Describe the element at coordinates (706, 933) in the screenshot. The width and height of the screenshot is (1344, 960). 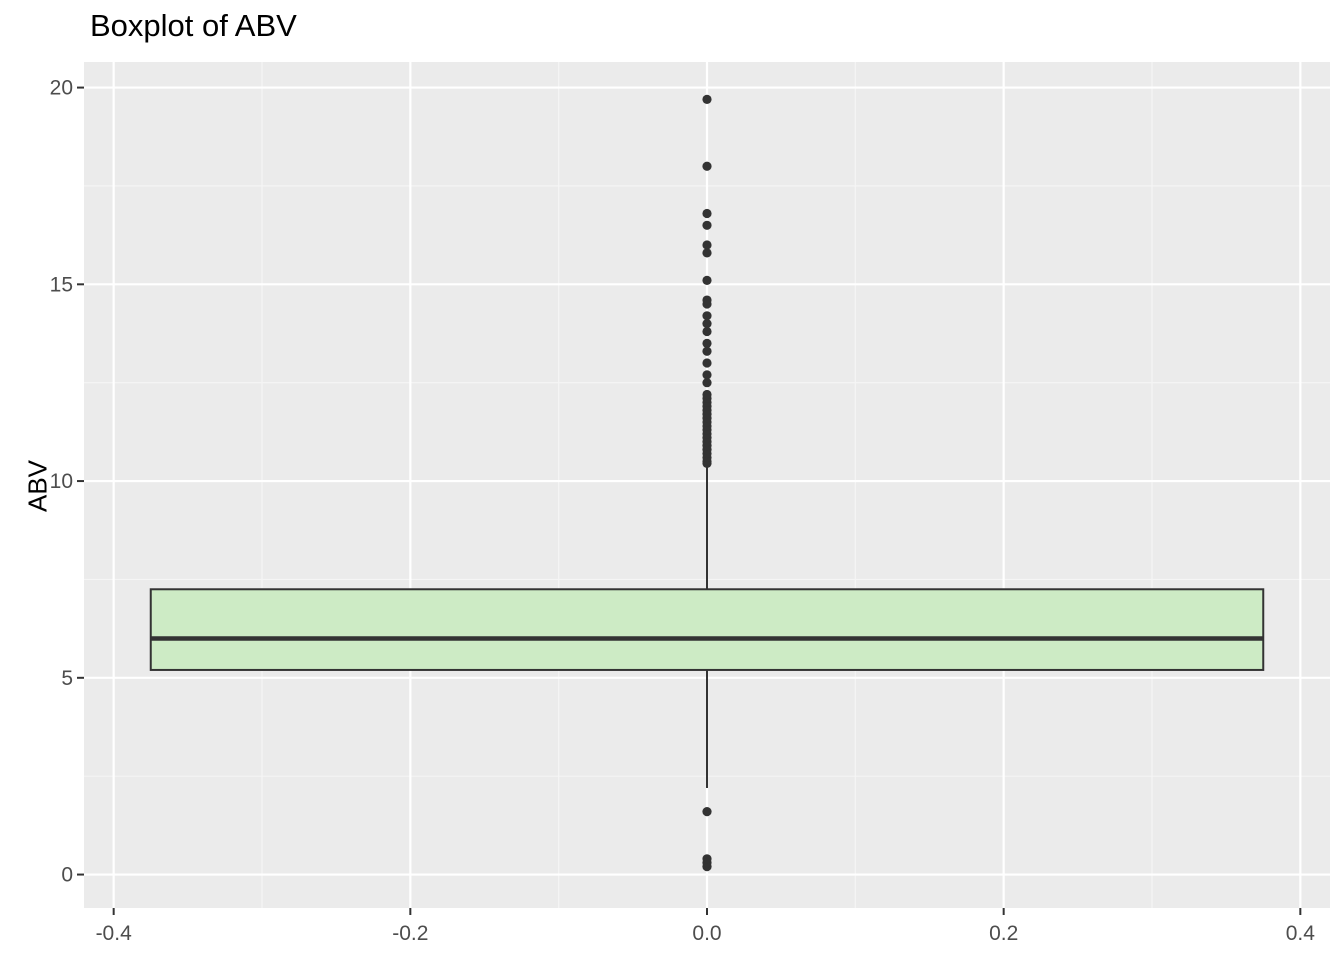
I see `x-tick-label: 0.0` at that location.